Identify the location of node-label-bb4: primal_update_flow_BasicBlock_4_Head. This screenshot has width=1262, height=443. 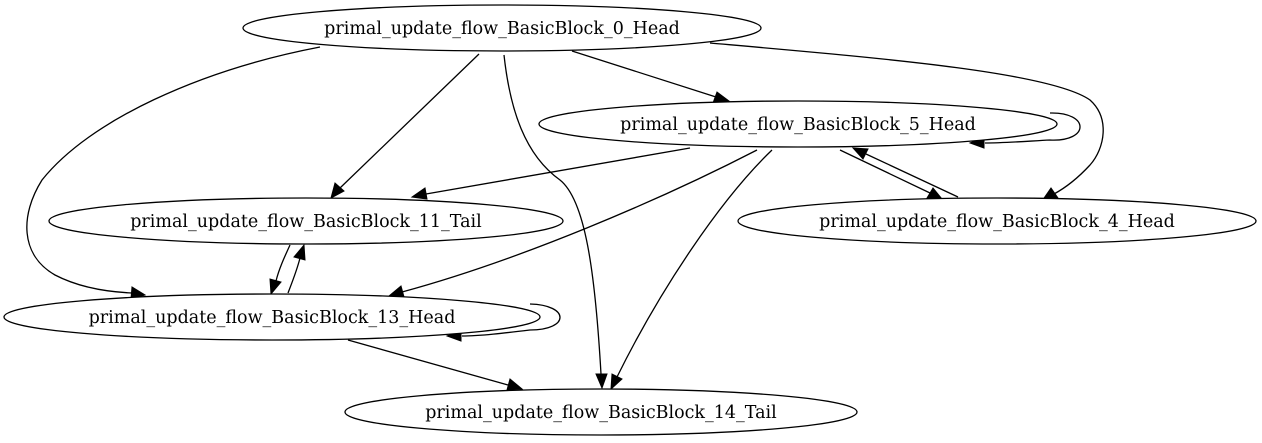
(997, 222).